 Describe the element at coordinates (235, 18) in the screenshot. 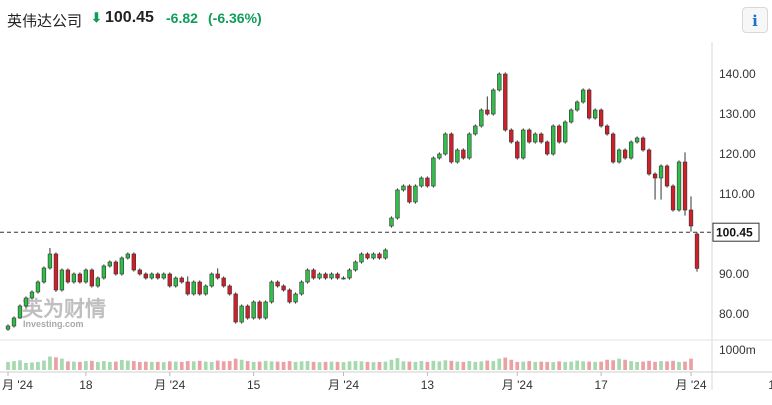

I see `price-change-percent: (-6.36%)` at that location.